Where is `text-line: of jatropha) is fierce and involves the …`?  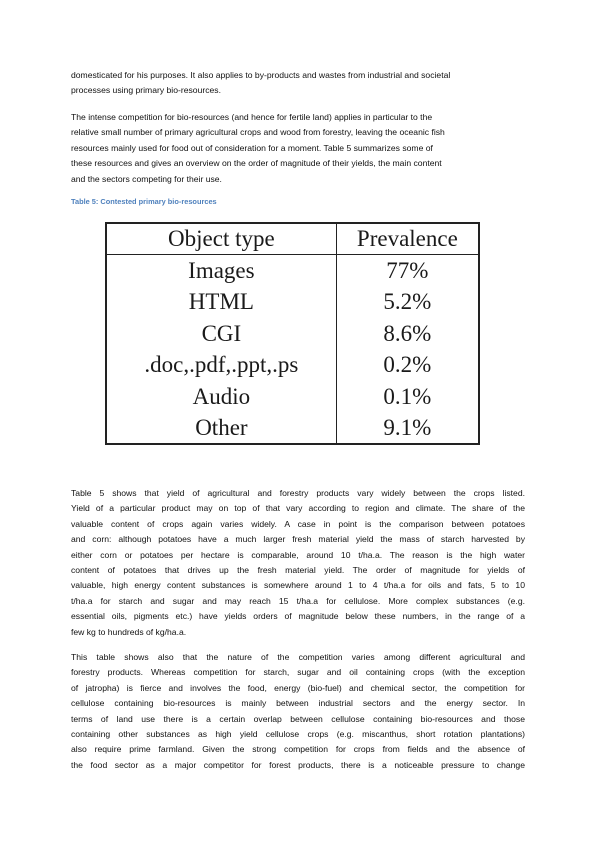 text-line: of jatropha) is fierce and involves the … is located at coordinates (298, 687).